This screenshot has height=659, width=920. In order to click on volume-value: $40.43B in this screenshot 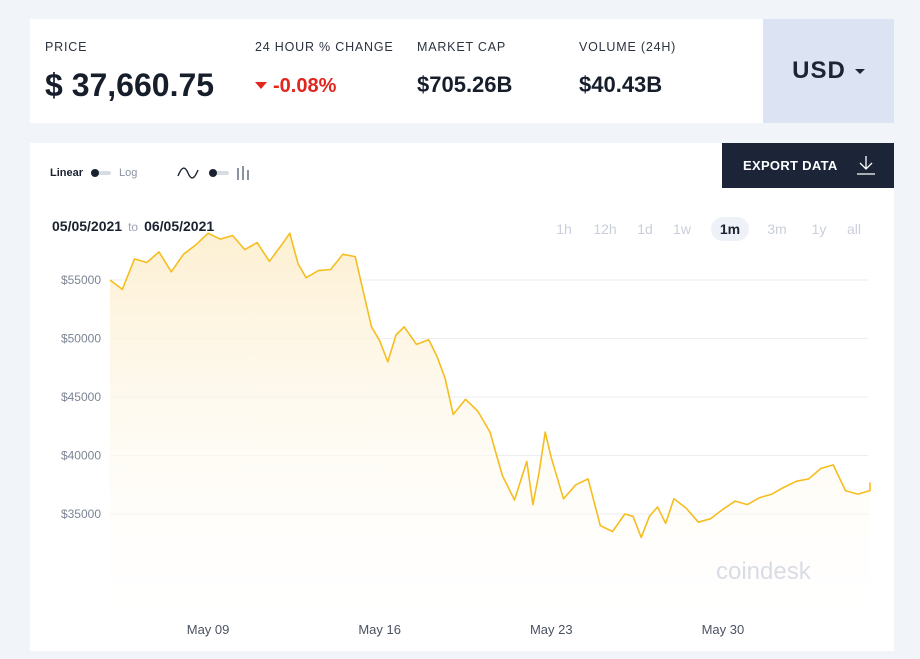, I will do `click(621, 84)`.